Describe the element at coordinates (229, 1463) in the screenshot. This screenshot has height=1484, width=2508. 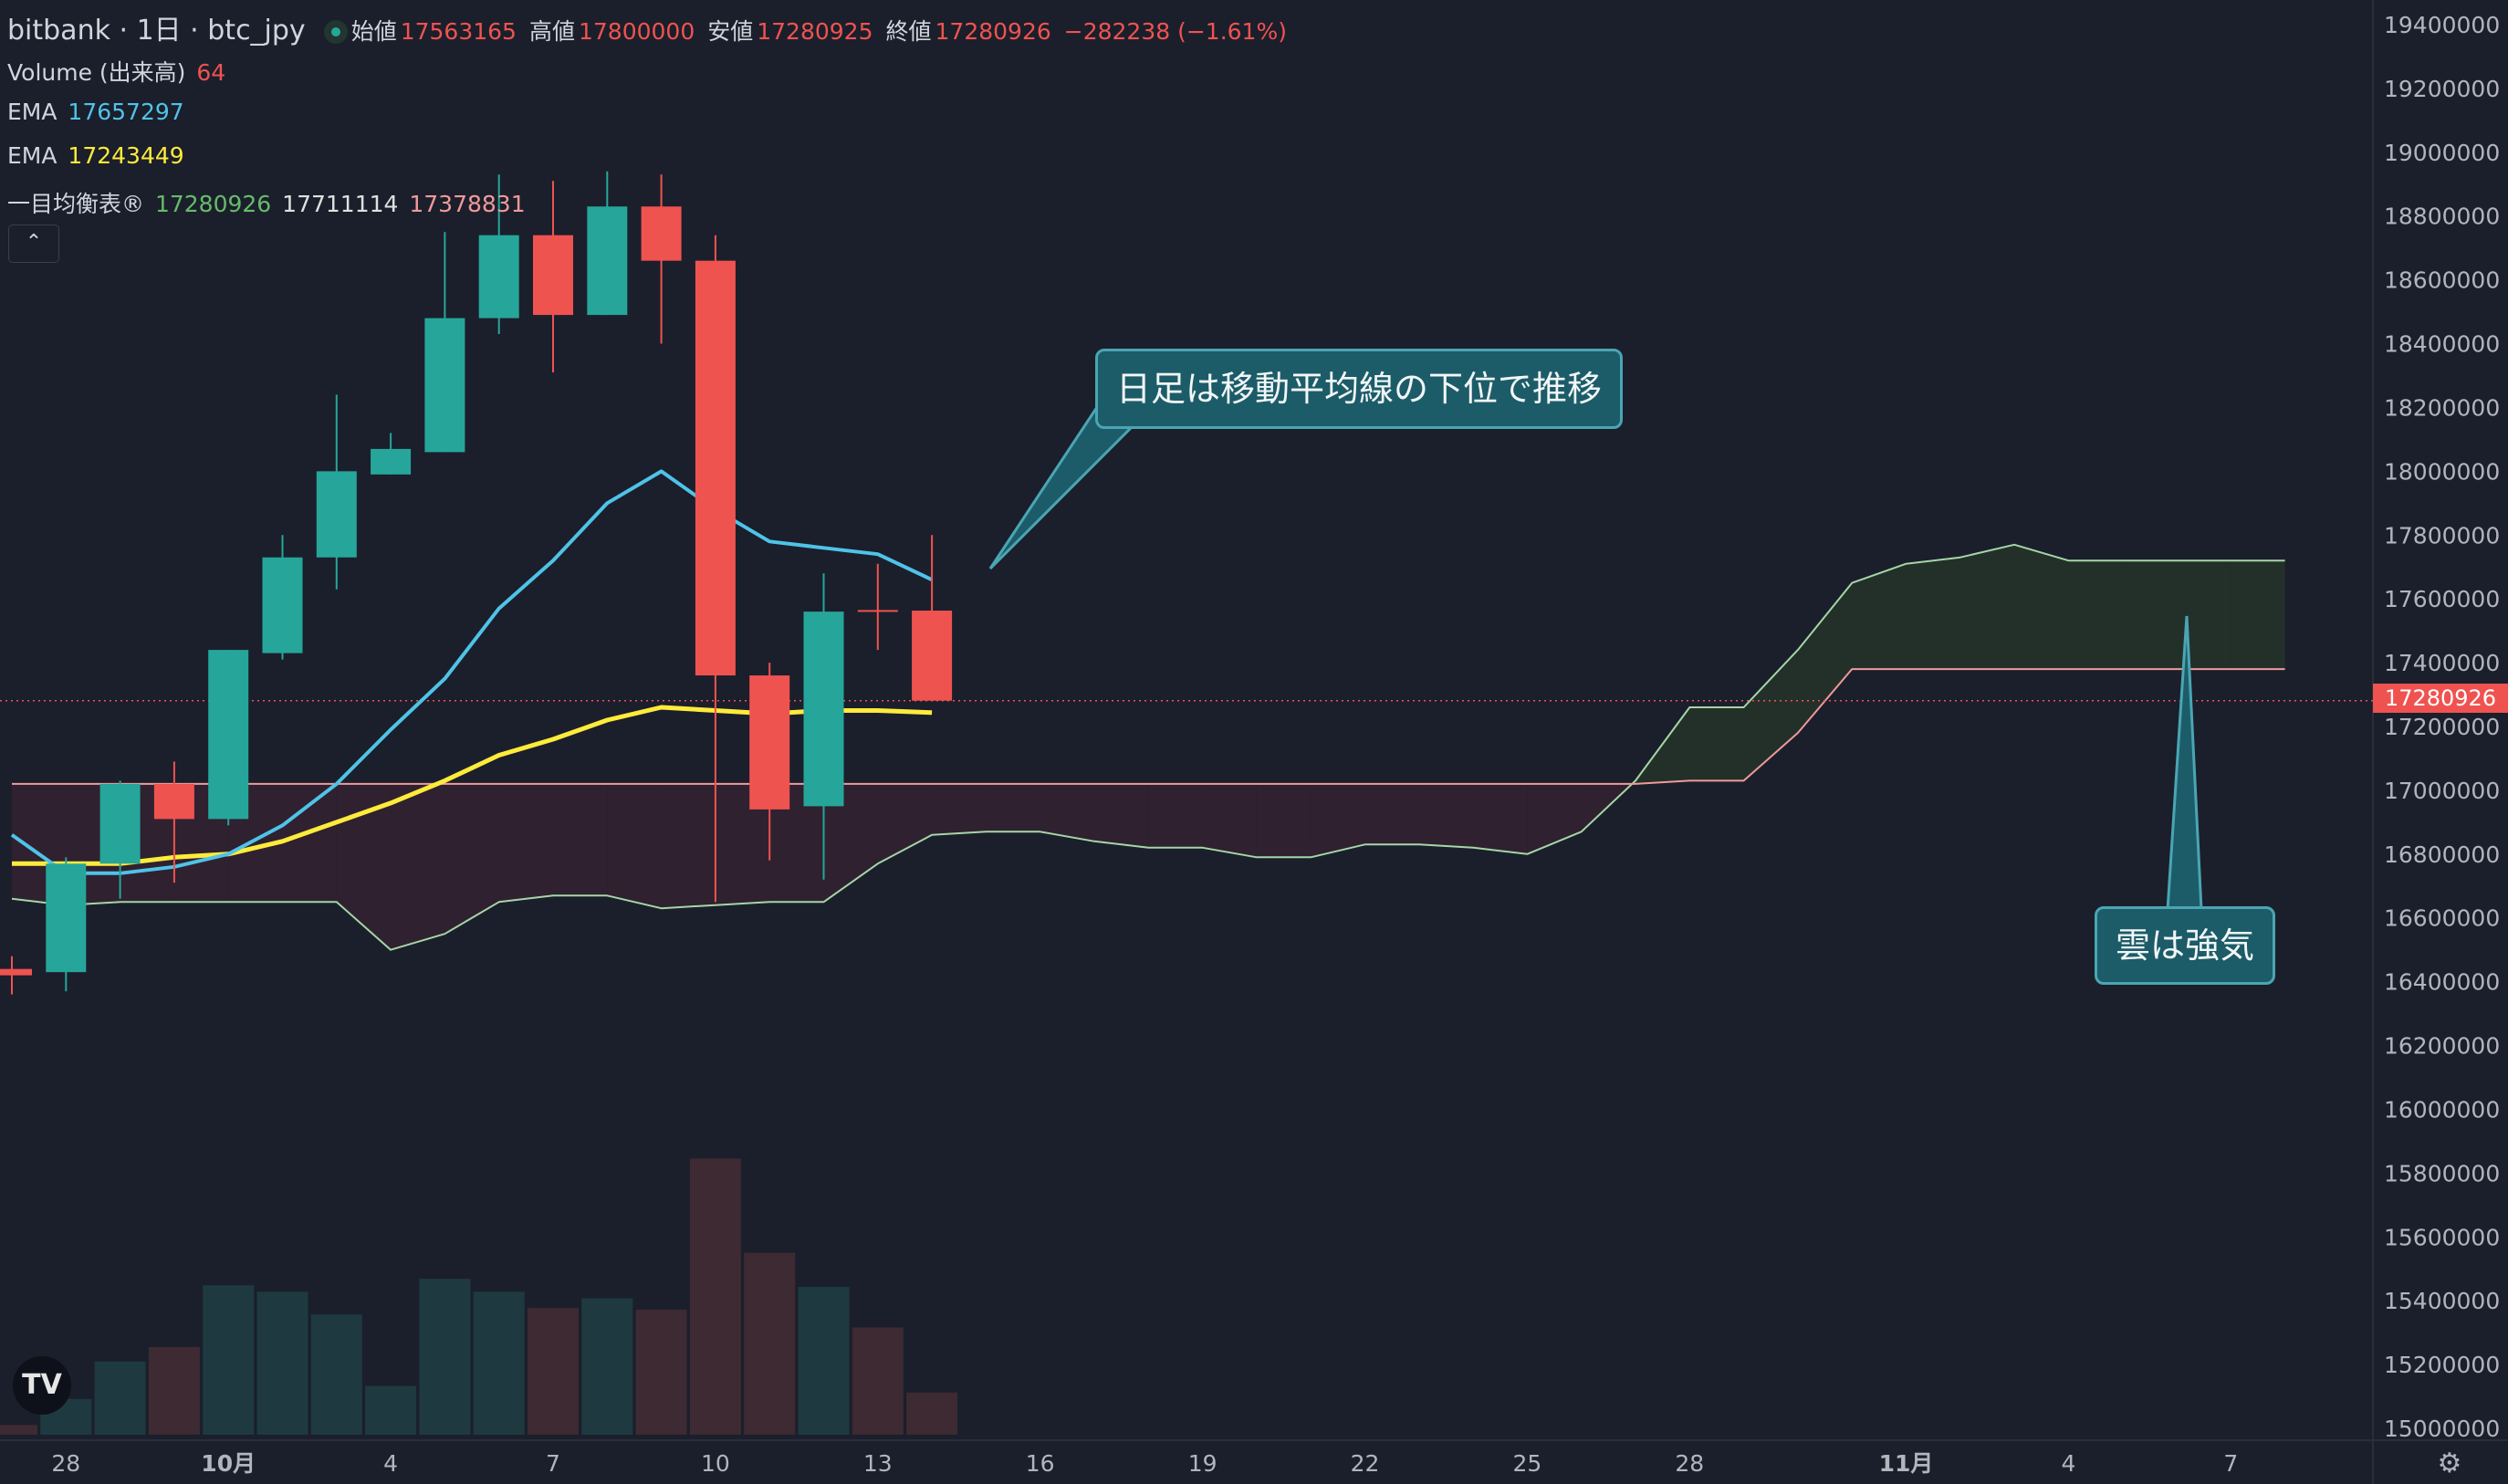
I see `time-tick-label: 10月` at that location.